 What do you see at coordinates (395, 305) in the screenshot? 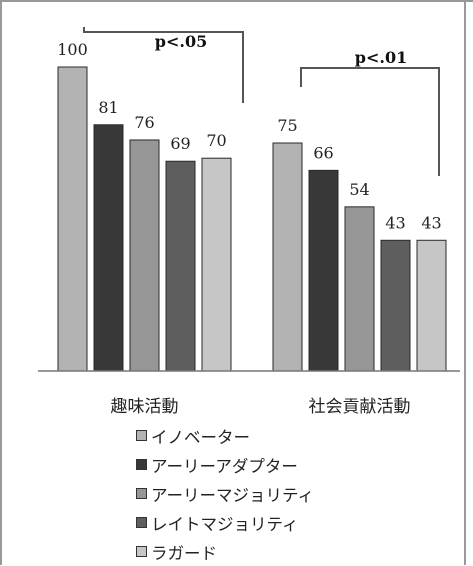
I see `bar-social-late-majority` at bounding box center [395, 305].